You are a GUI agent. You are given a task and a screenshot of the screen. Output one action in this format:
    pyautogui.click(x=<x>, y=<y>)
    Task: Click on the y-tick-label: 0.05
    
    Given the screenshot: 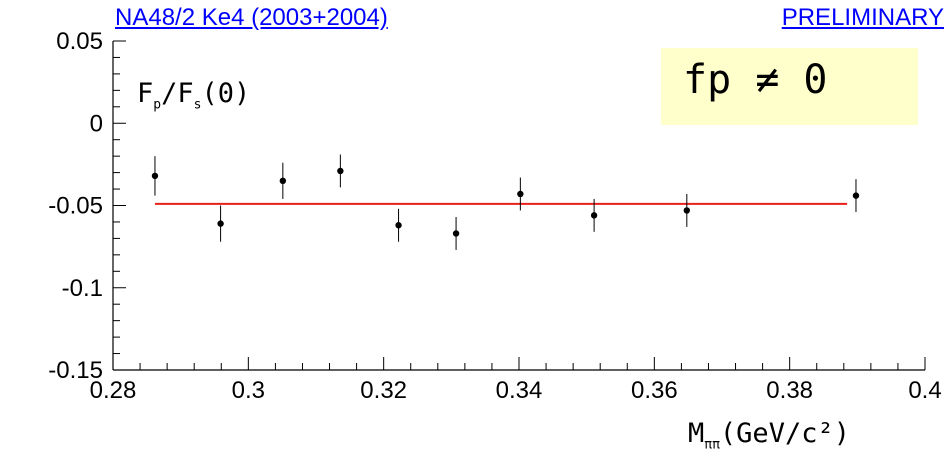 What is the action you would take?
    pyautogui.click(x=79, y=41)
    